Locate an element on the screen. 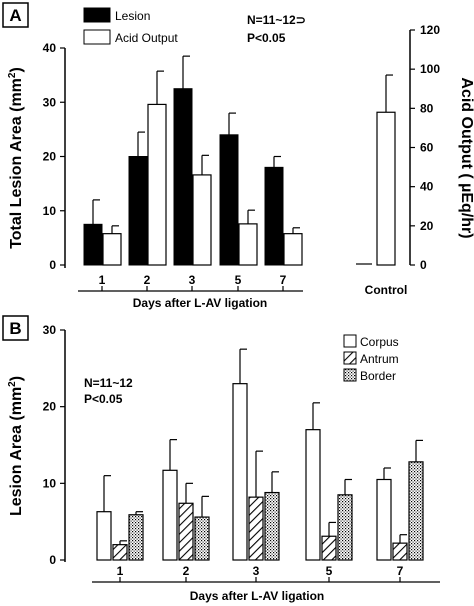 This screenshot has width=474, height=606. panel-a-x-tick-label: 7 is located at coordinates (283, 280).